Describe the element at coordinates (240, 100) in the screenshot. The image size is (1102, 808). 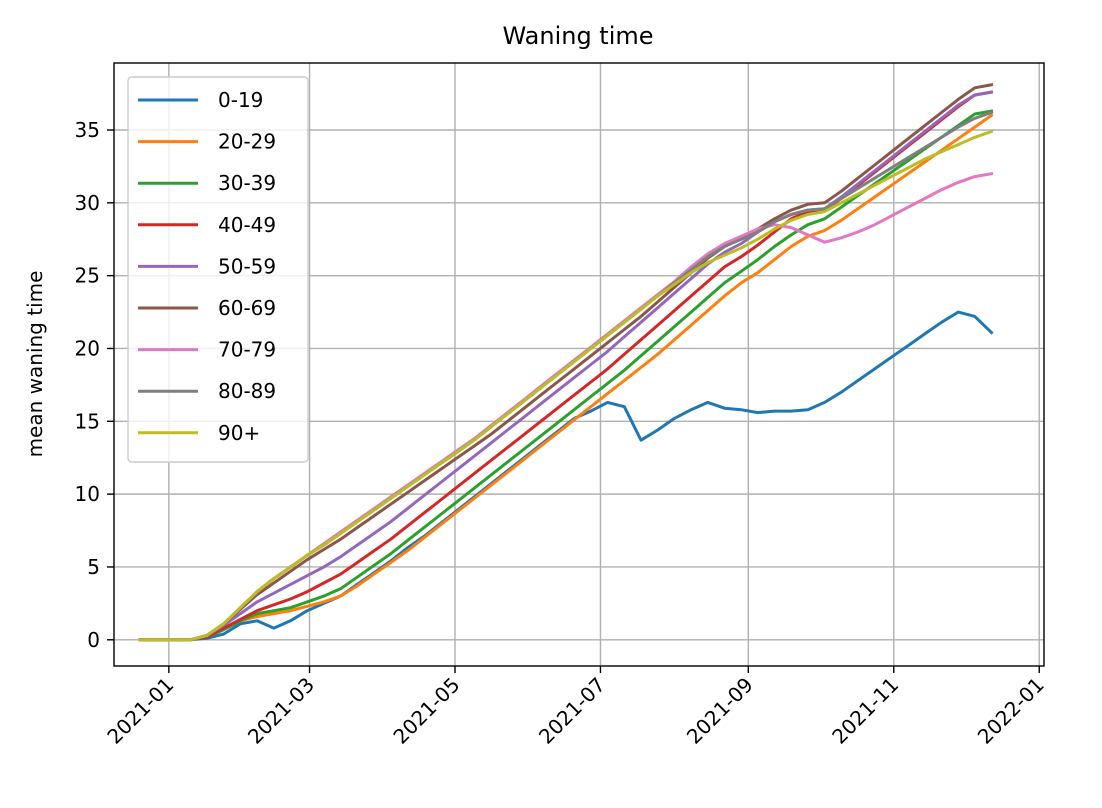
I see `legend-label: 0-19` at that location.